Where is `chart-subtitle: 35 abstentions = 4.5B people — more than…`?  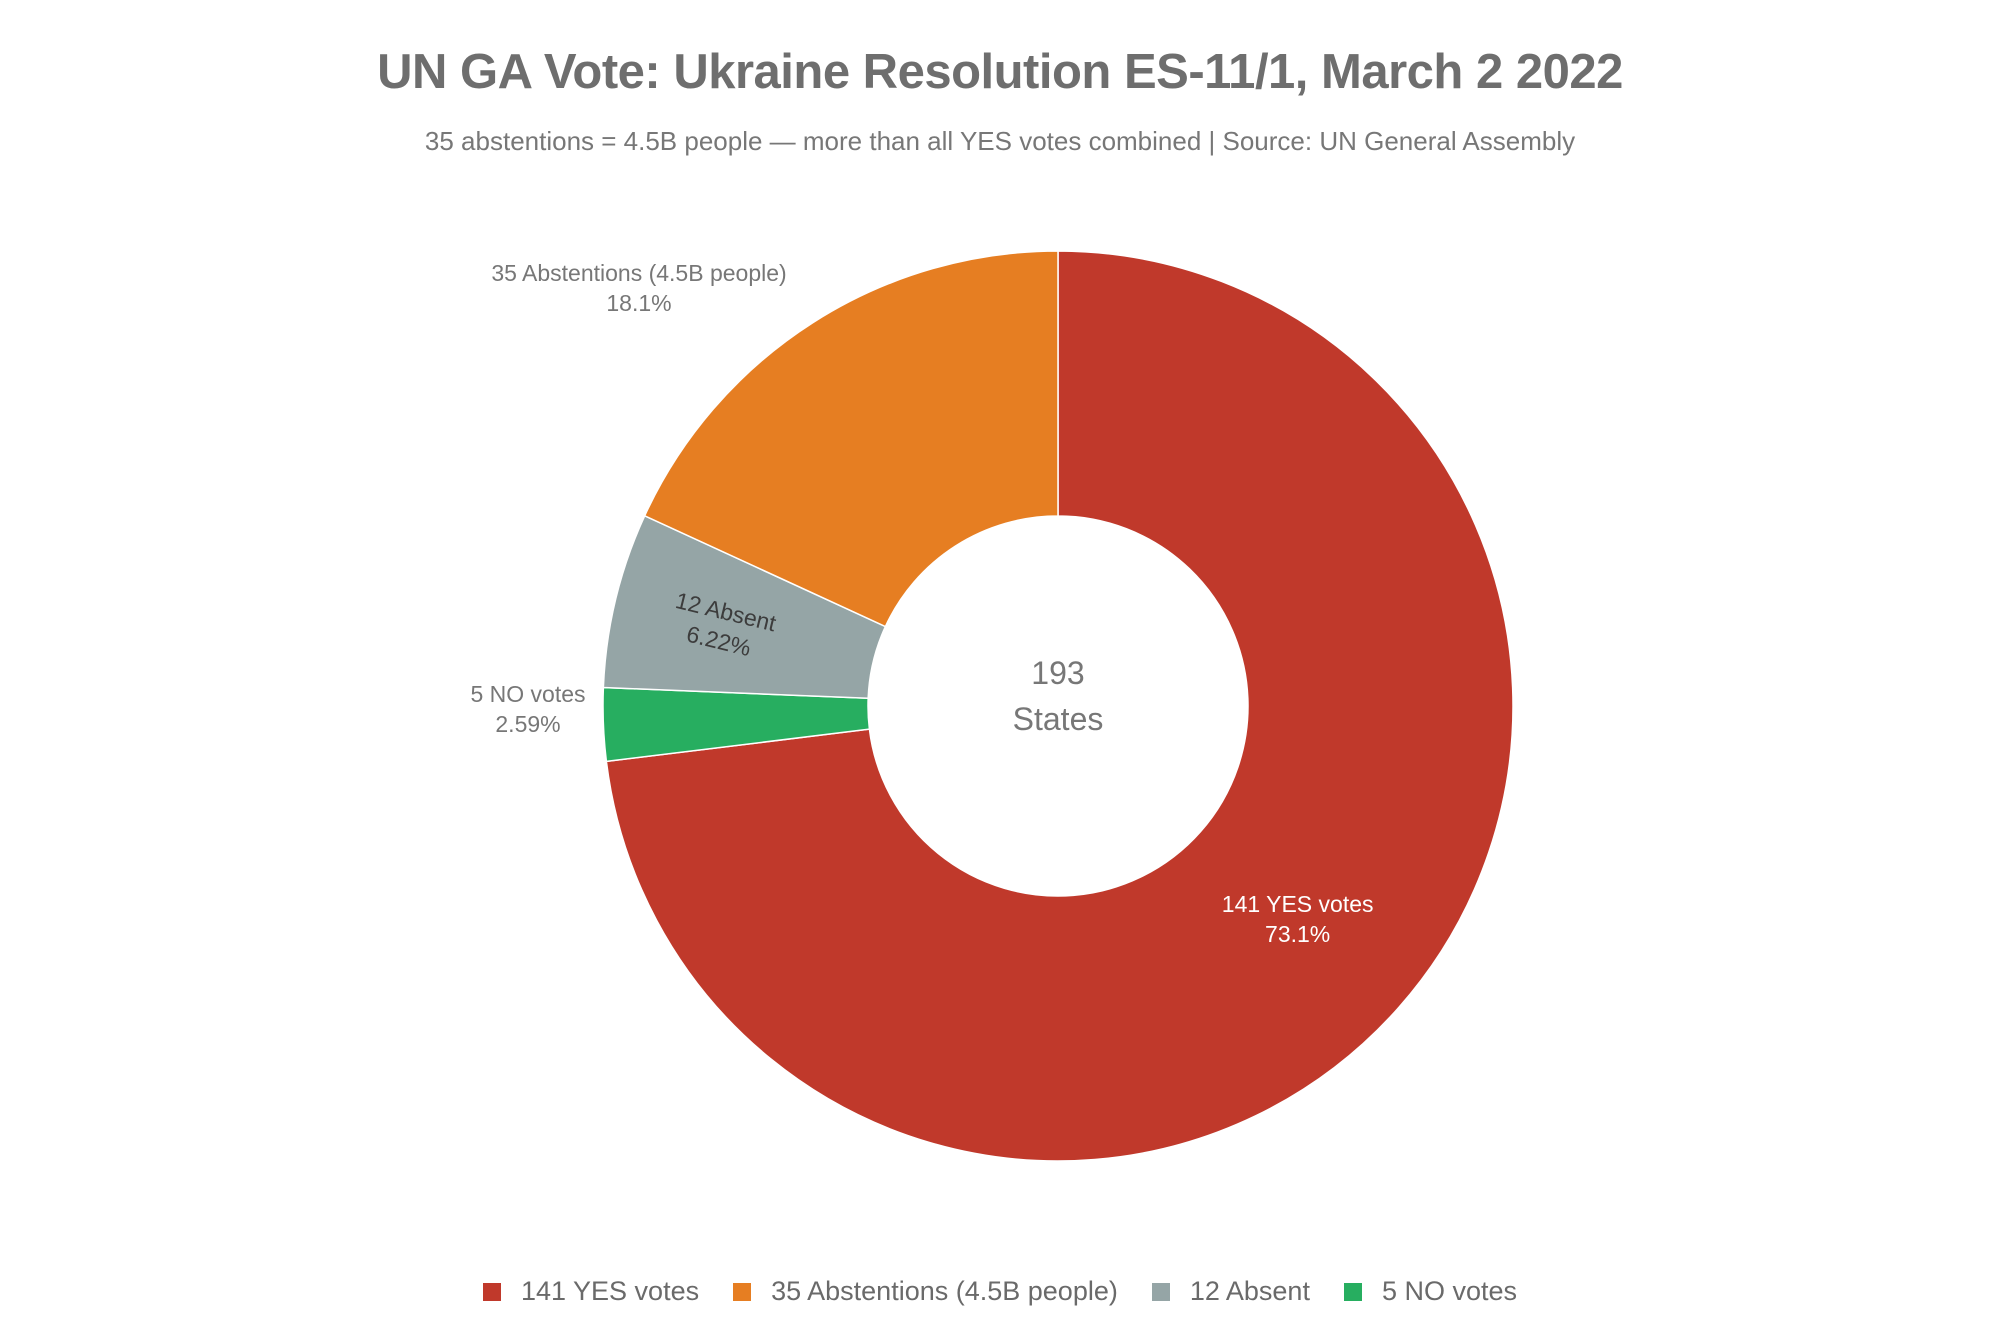 chart-subtitle: 35 abstentions = 4.5B people — more than… is located at coordinates (1000, 141).